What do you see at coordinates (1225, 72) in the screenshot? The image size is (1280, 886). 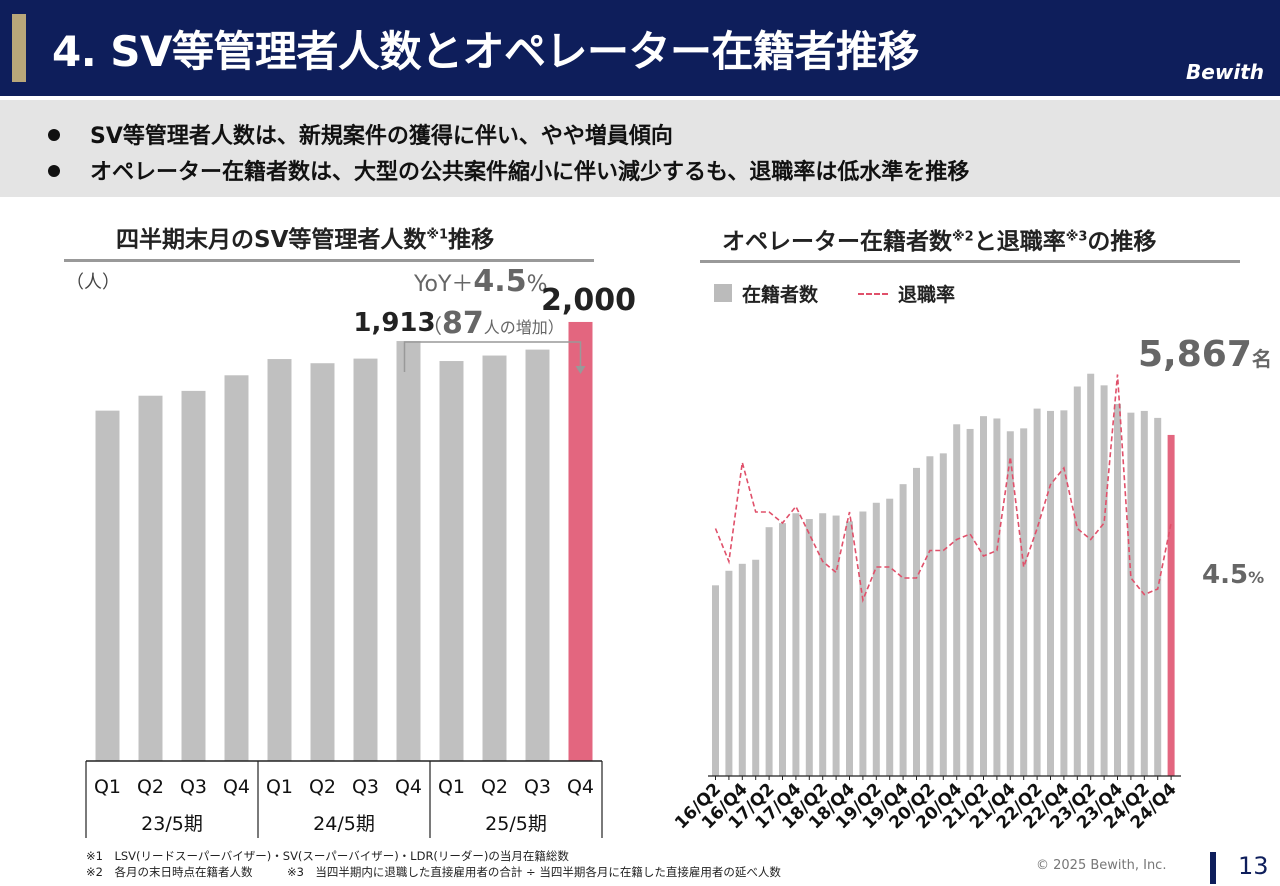 I see `bewith-logo: Bewith` at bounding box center [1225, 72].